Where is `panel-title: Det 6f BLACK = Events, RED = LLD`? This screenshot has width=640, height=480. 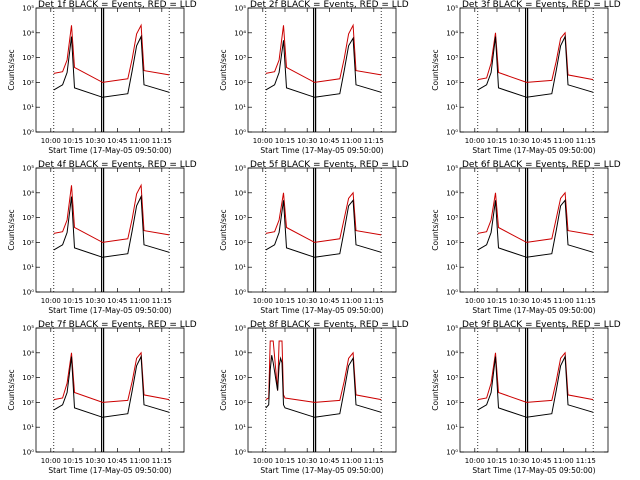
panel-title: Det 6f BLACK = Events, RED = LLD is located at coordinates (541, 165).